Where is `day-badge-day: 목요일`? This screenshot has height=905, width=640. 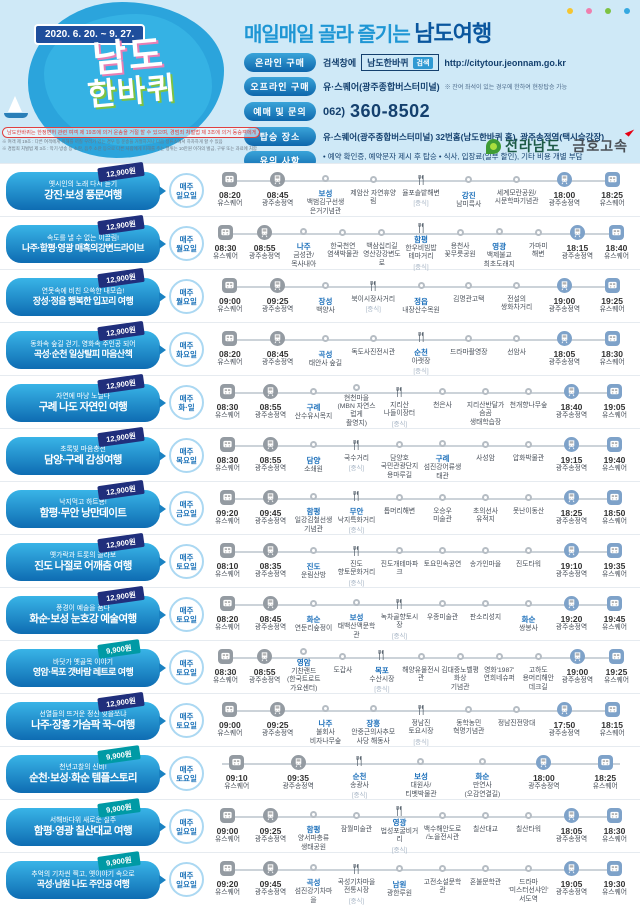 day-badge-day: 목요일 is located at coordinates (186, 460).